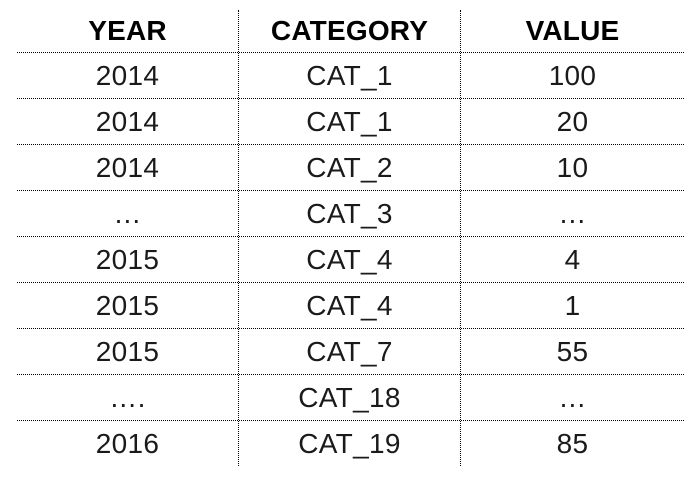 The height and width of the screenshot is (490, 684). I want to click on table-row: 2015 CAT_4 1, so click(350, 306).